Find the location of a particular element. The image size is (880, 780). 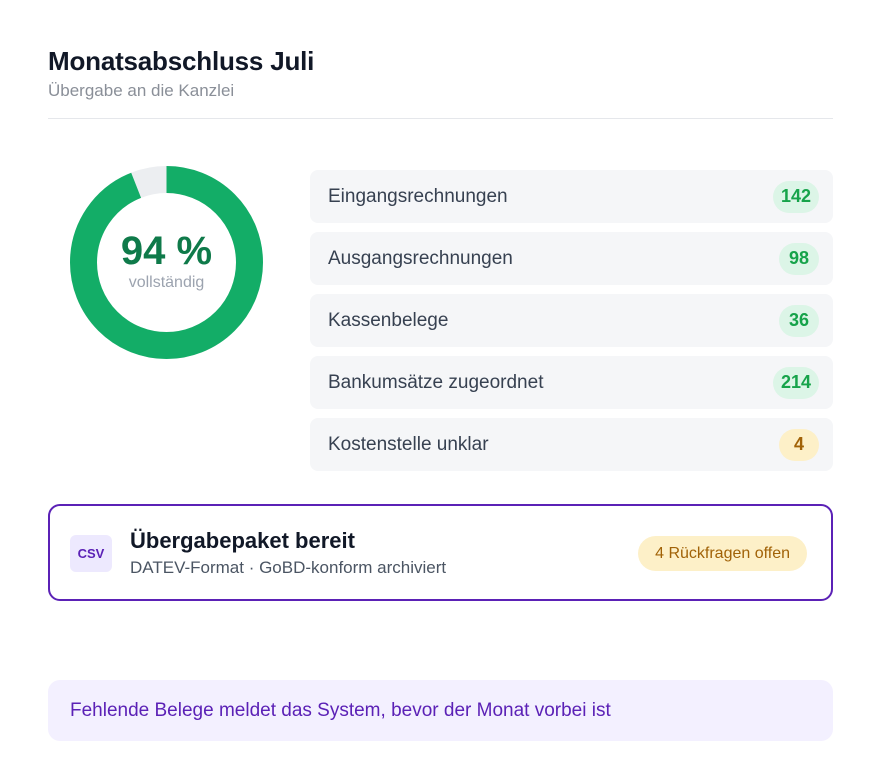

category-label: Bankumsätze zugeordnet is located at coordinates (436, 382).